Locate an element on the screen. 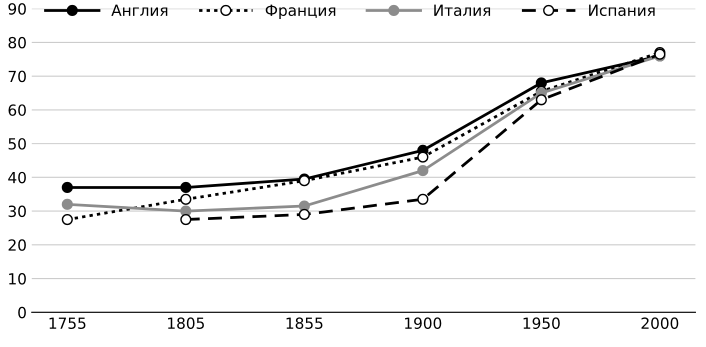 Image resolution: width=706 pixels, height=347 pixels. legend-label: Франция is located at coordinates (301, 11).